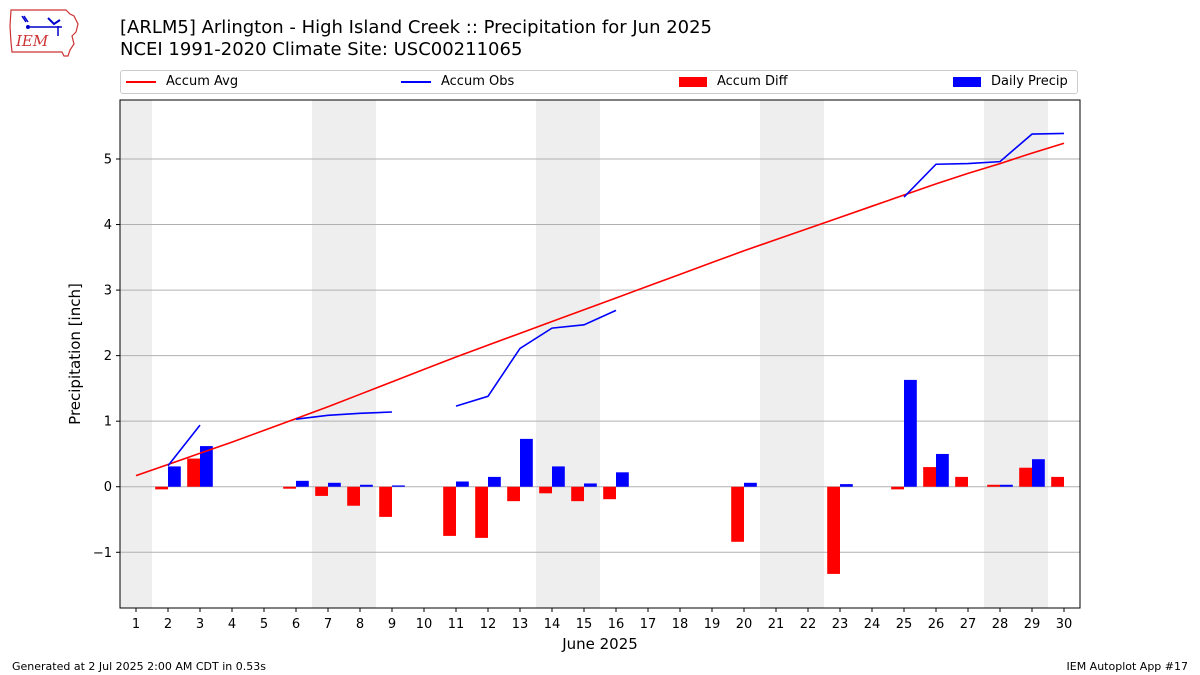 The height and width of the screenshot is (675, 1200). What do you see at coordinates (321, 49) in the screenshot?
I see `chart-subtitle: NCEI 1991-2020 Climate Site: USC00211065` at bounding box center [321, 49].